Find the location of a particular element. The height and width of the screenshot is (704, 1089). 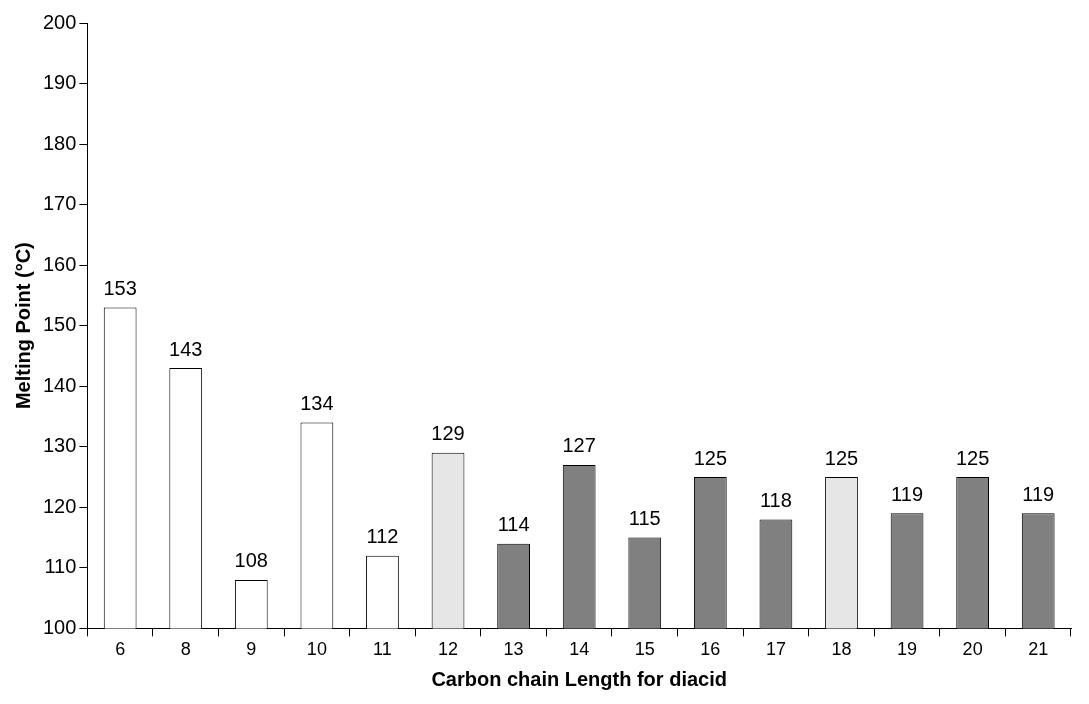

data-label: 127 is located at coordinates (579, 445).